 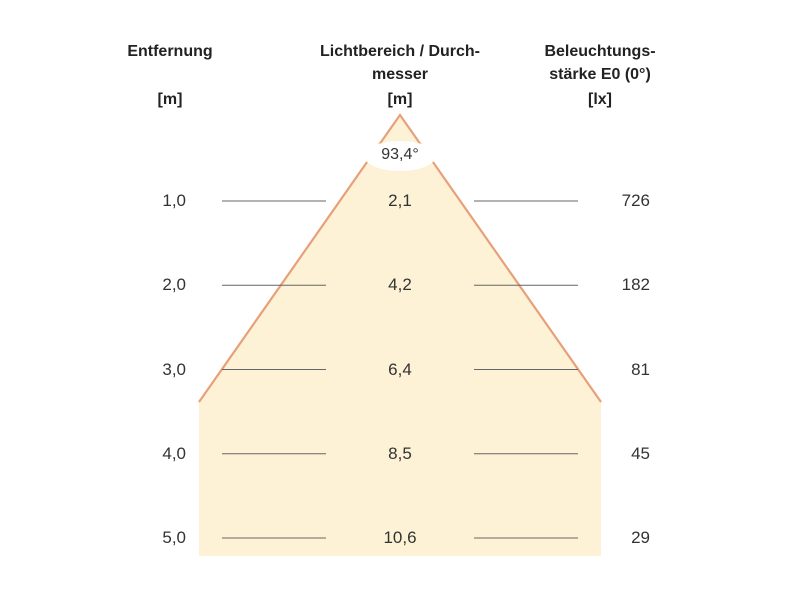 What do you see at coordinates (600, 51) in the screenshot?
I see `illuminance-header-line-1: Beleuchtungs-` at bounding box center [600, 51].